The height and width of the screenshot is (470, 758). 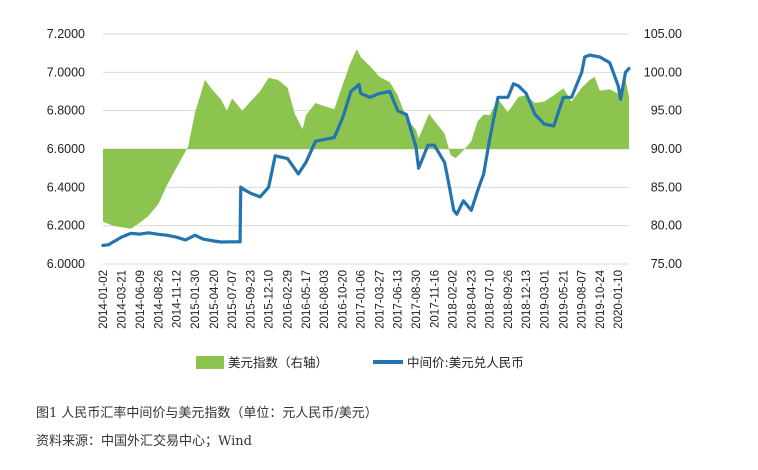 I want to click on left-axis-tick-label: 7.2000, so click(x=66, y=34).